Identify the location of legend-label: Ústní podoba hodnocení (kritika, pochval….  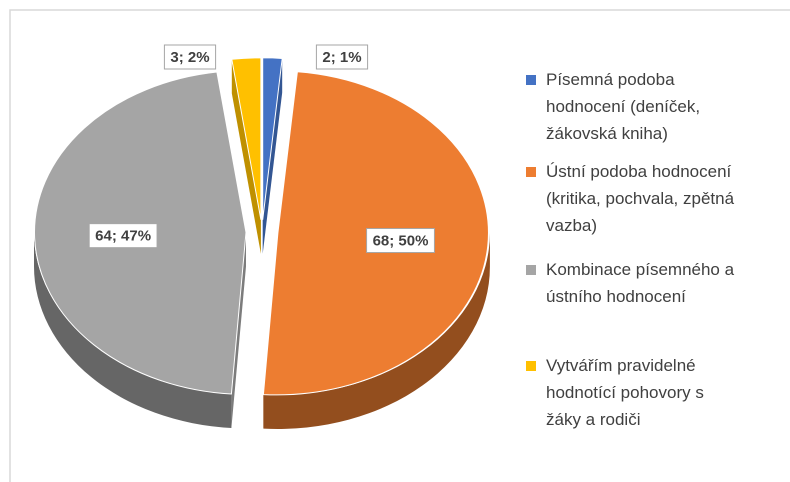
(640, 198).